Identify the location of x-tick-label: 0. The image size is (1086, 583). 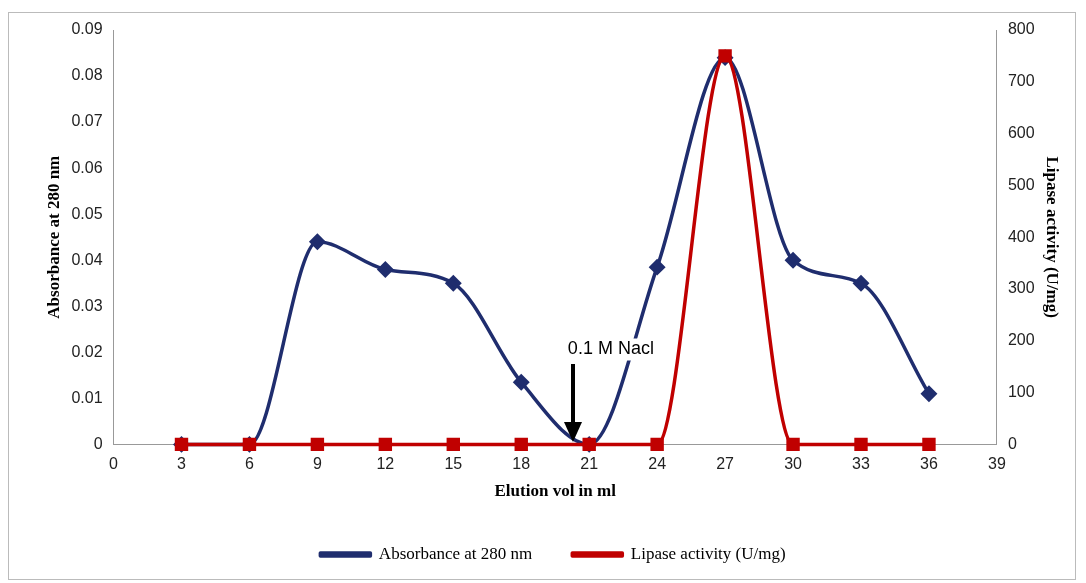
(114, 464).